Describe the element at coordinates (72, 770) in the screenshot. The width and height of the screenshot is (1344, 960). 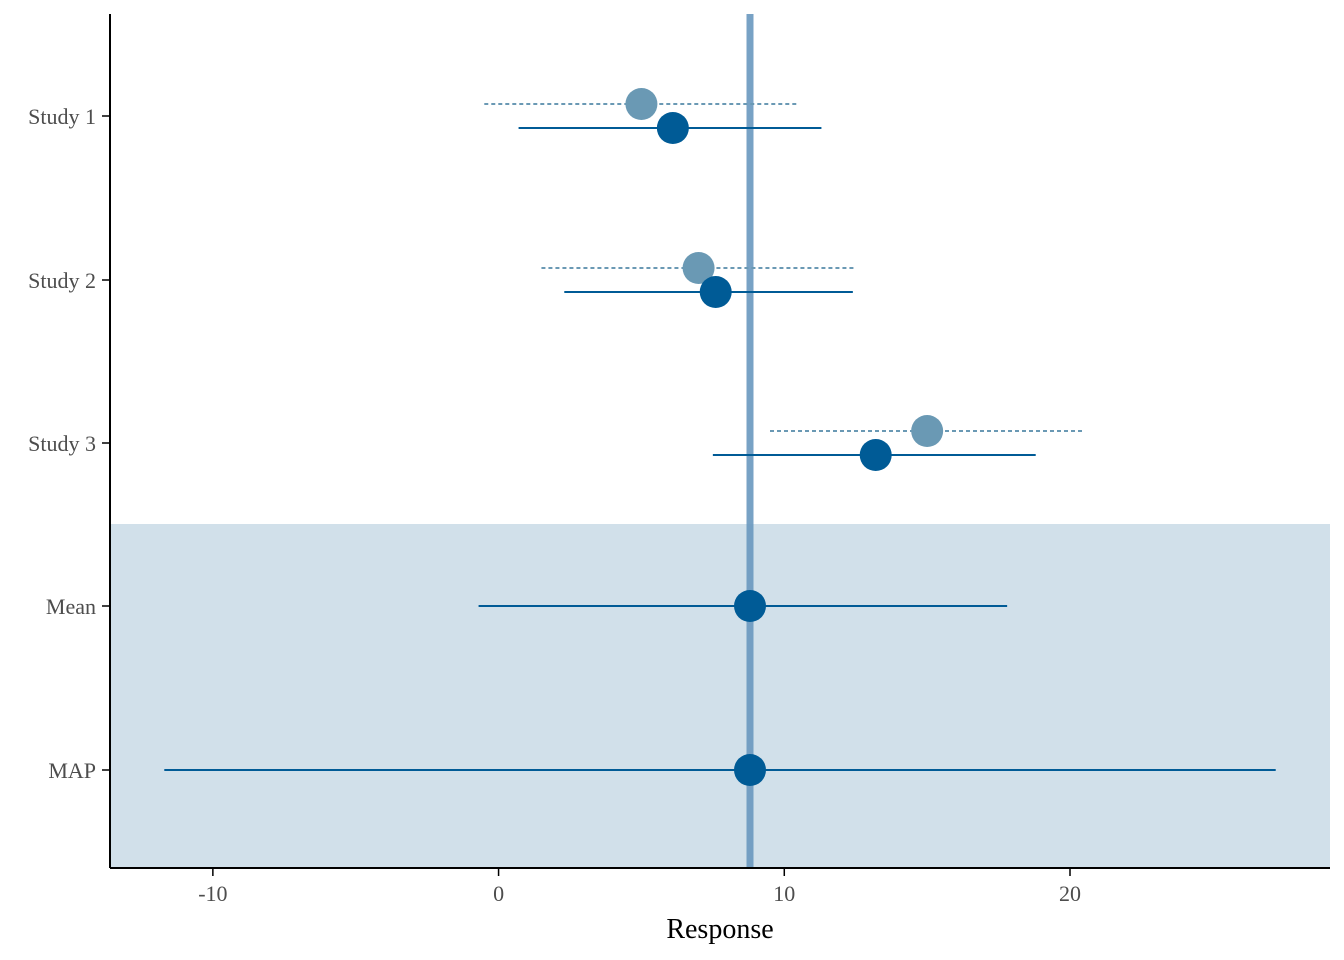
I see `y-tick-label: MAP` at that location.